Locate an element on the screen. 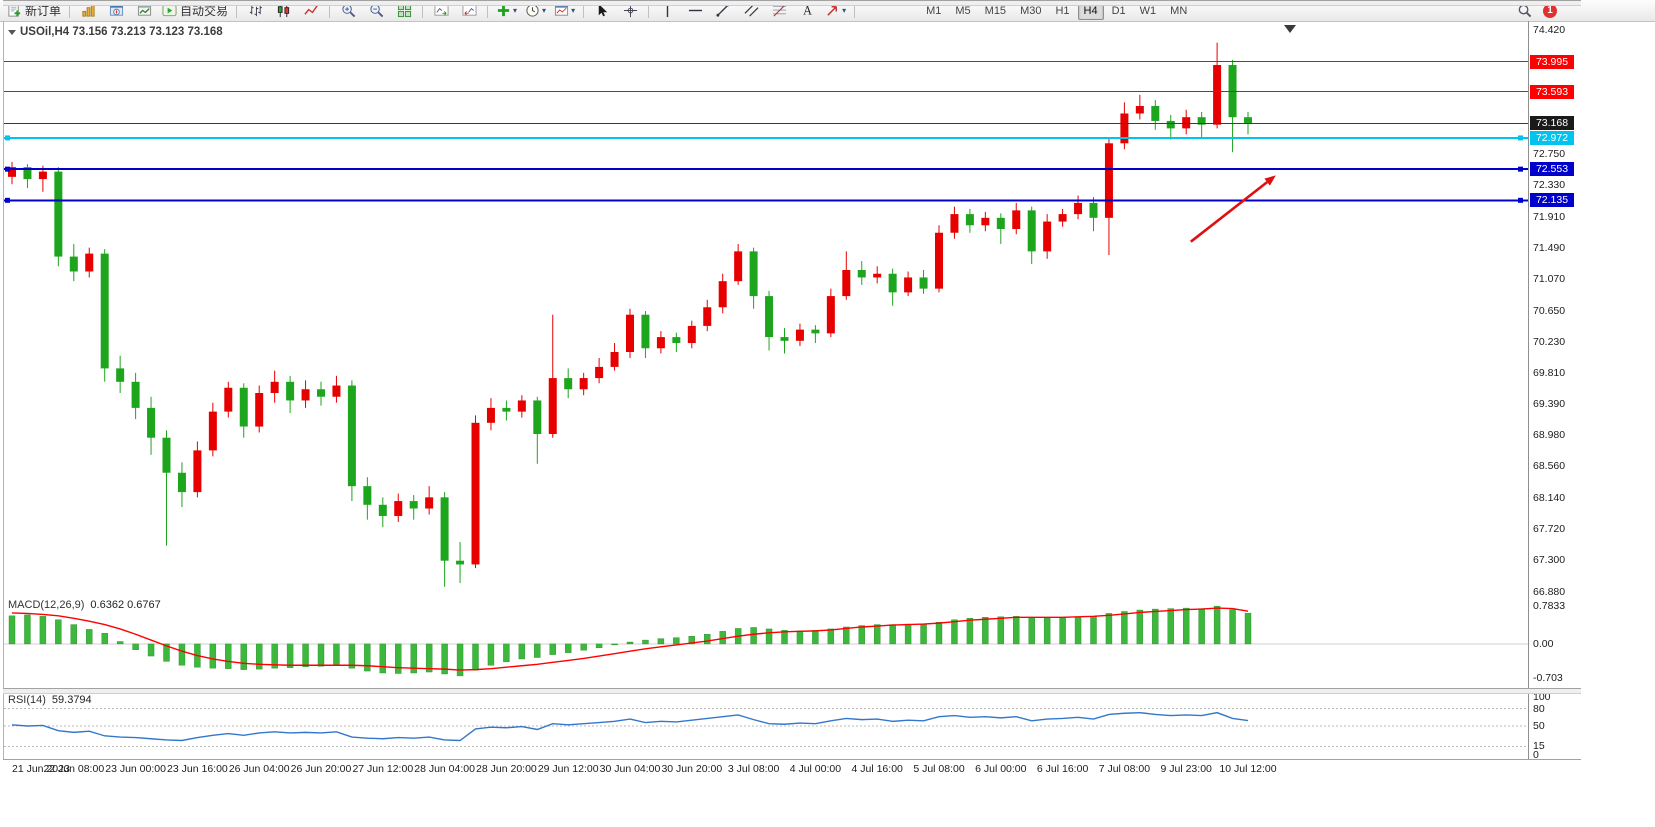  line-chart-icon is located at coordinates (311, 11).